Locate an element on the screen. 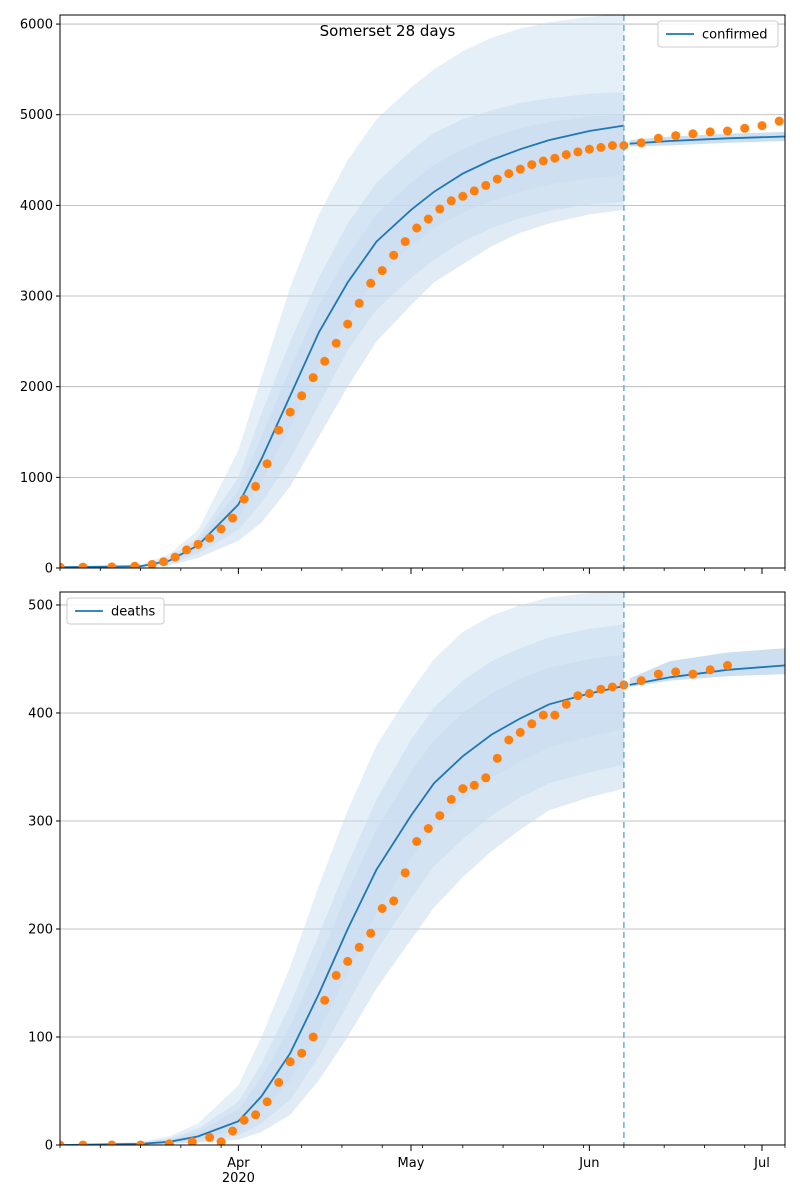 The image size is (800, 1200). x-tick-label: Jun is located at coordinates (588, 1163).